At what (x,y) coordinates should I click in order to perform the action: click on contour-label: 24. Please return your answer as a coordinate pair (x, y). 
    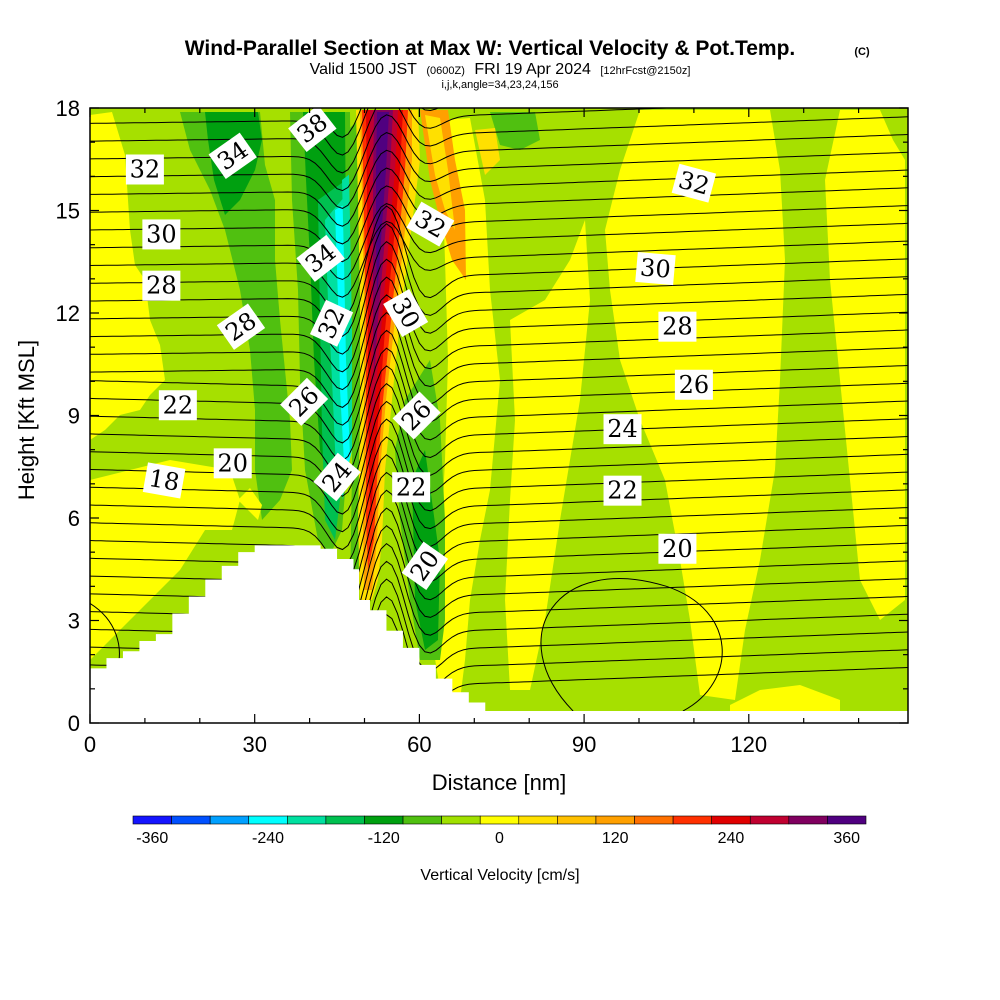
    Looking at the image, I should click on (622, 429).